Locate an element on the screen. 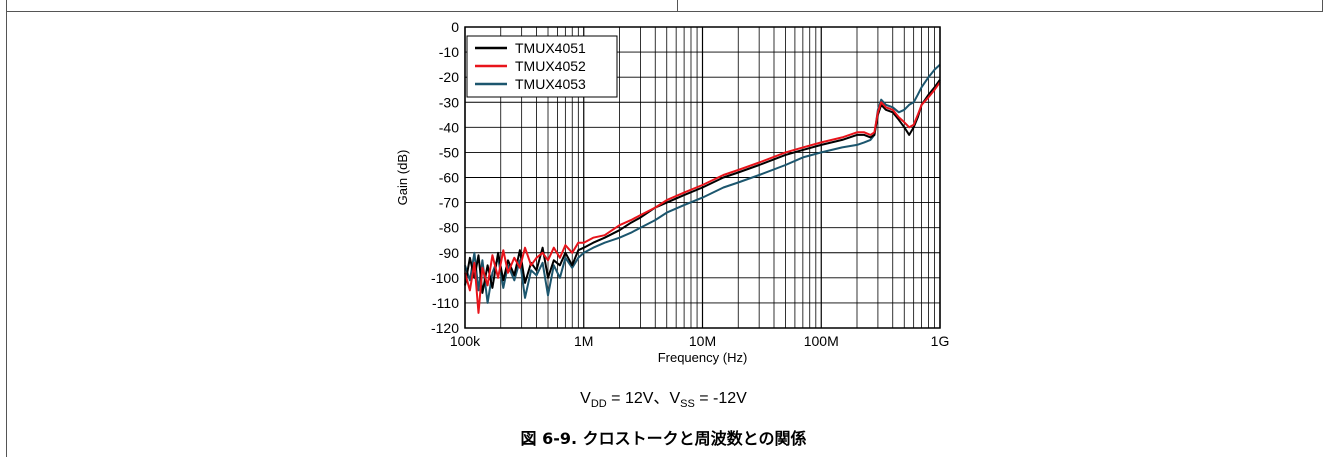  y-tick-label: -60 is located at coordinates (449, 178).